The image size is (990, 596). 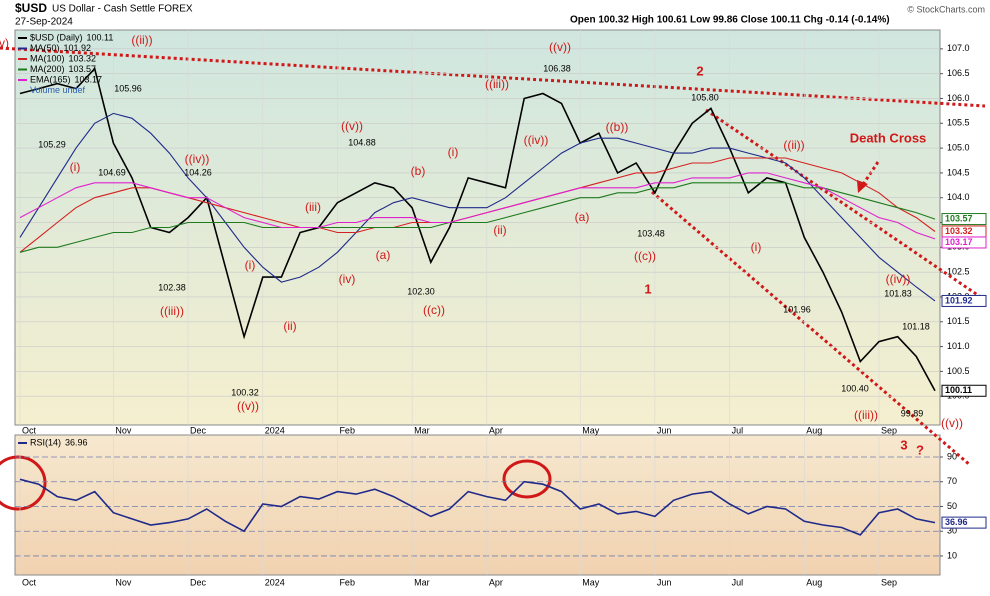 What do you see at coordinates (89, 79) in the screenshot?
I see `legend-value: 103.17` at bounding box center [89, 79].